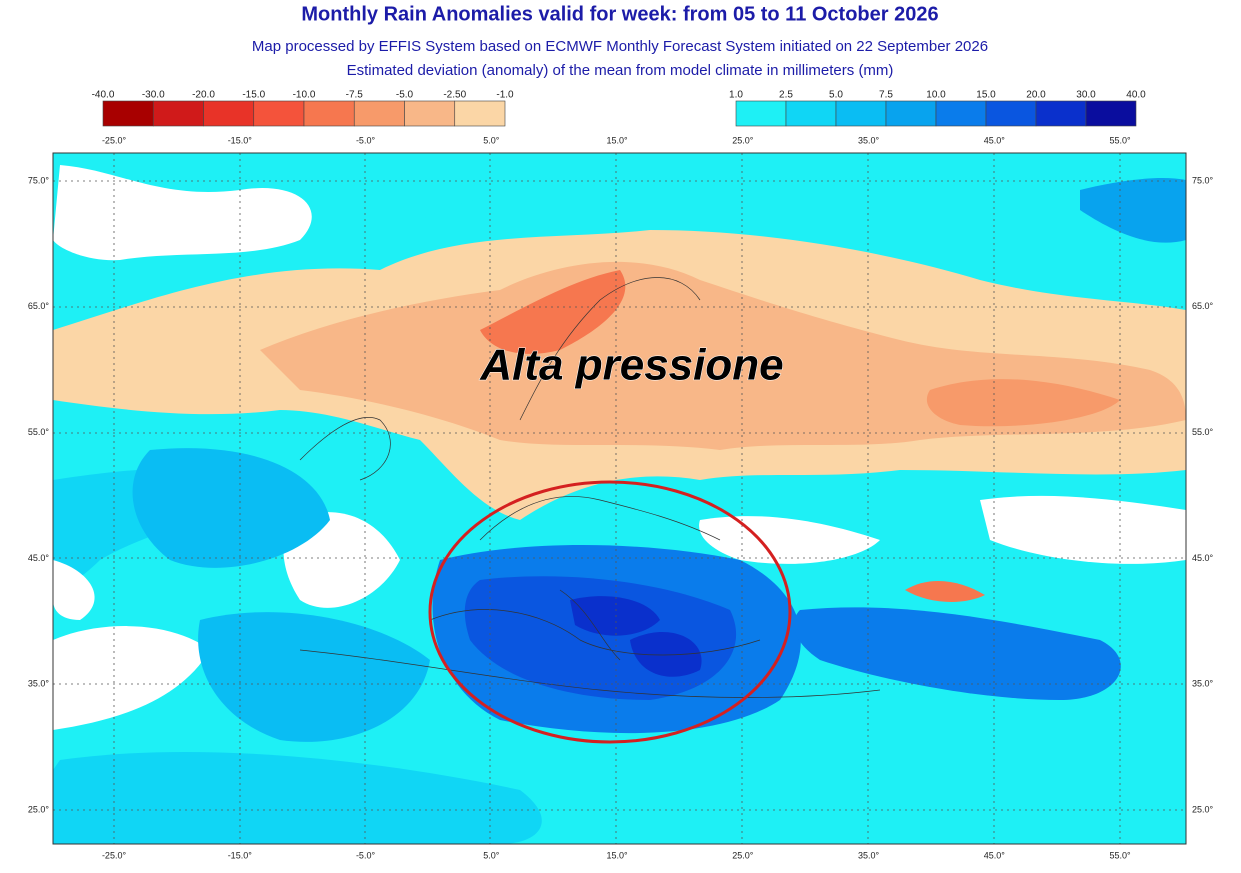 This screenshot has height=873, width=1241. I want to click on legend-label: -1.0, so click(505, 95).